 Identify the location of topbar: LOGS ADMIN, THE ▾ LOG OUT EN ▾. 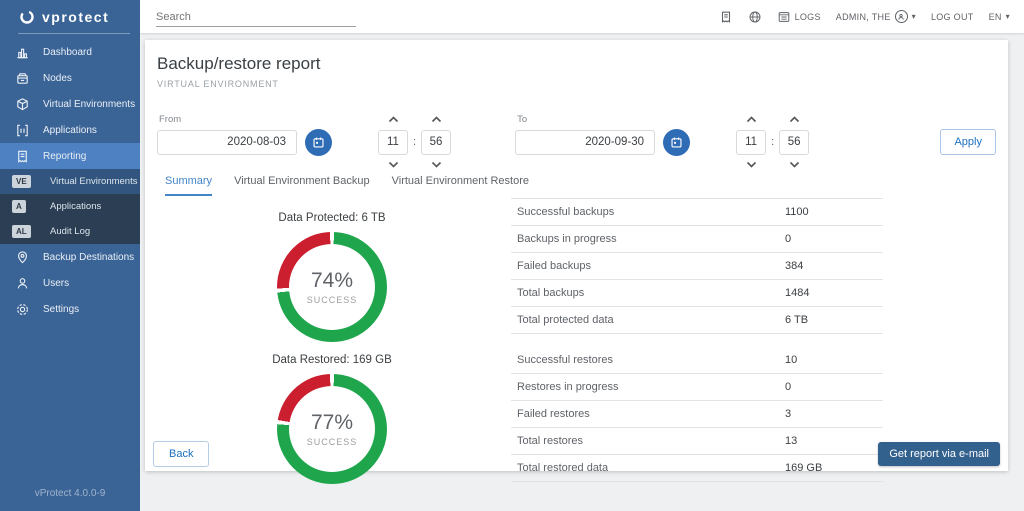
(582, 16).